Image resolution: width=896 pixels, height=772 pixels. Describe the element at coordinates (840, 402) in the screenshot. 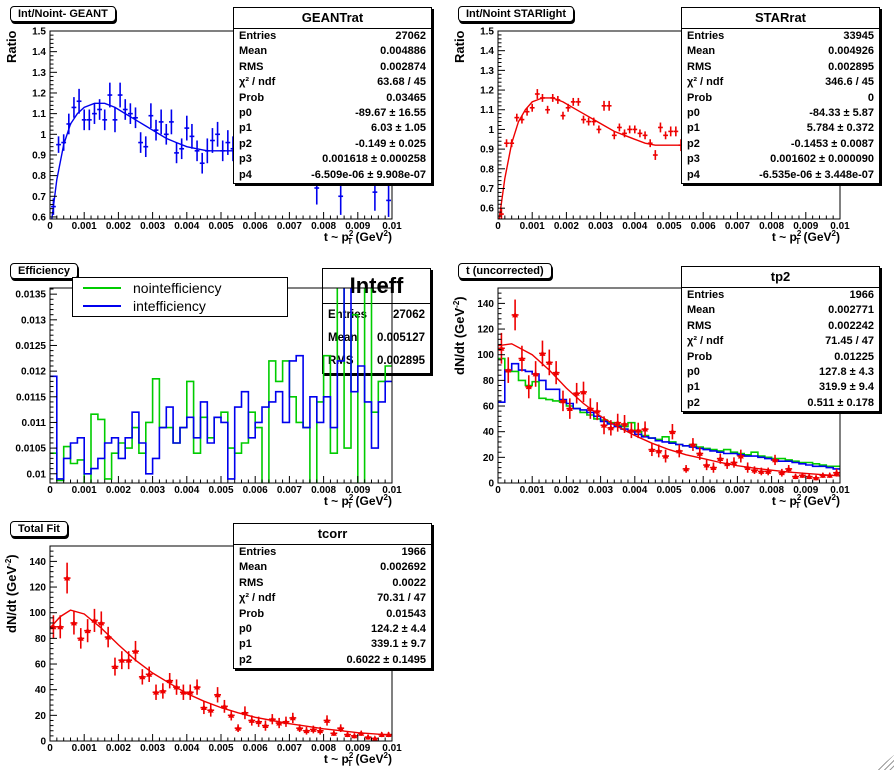

I see `stat-value: 0.511 ± 0.178` at that location.